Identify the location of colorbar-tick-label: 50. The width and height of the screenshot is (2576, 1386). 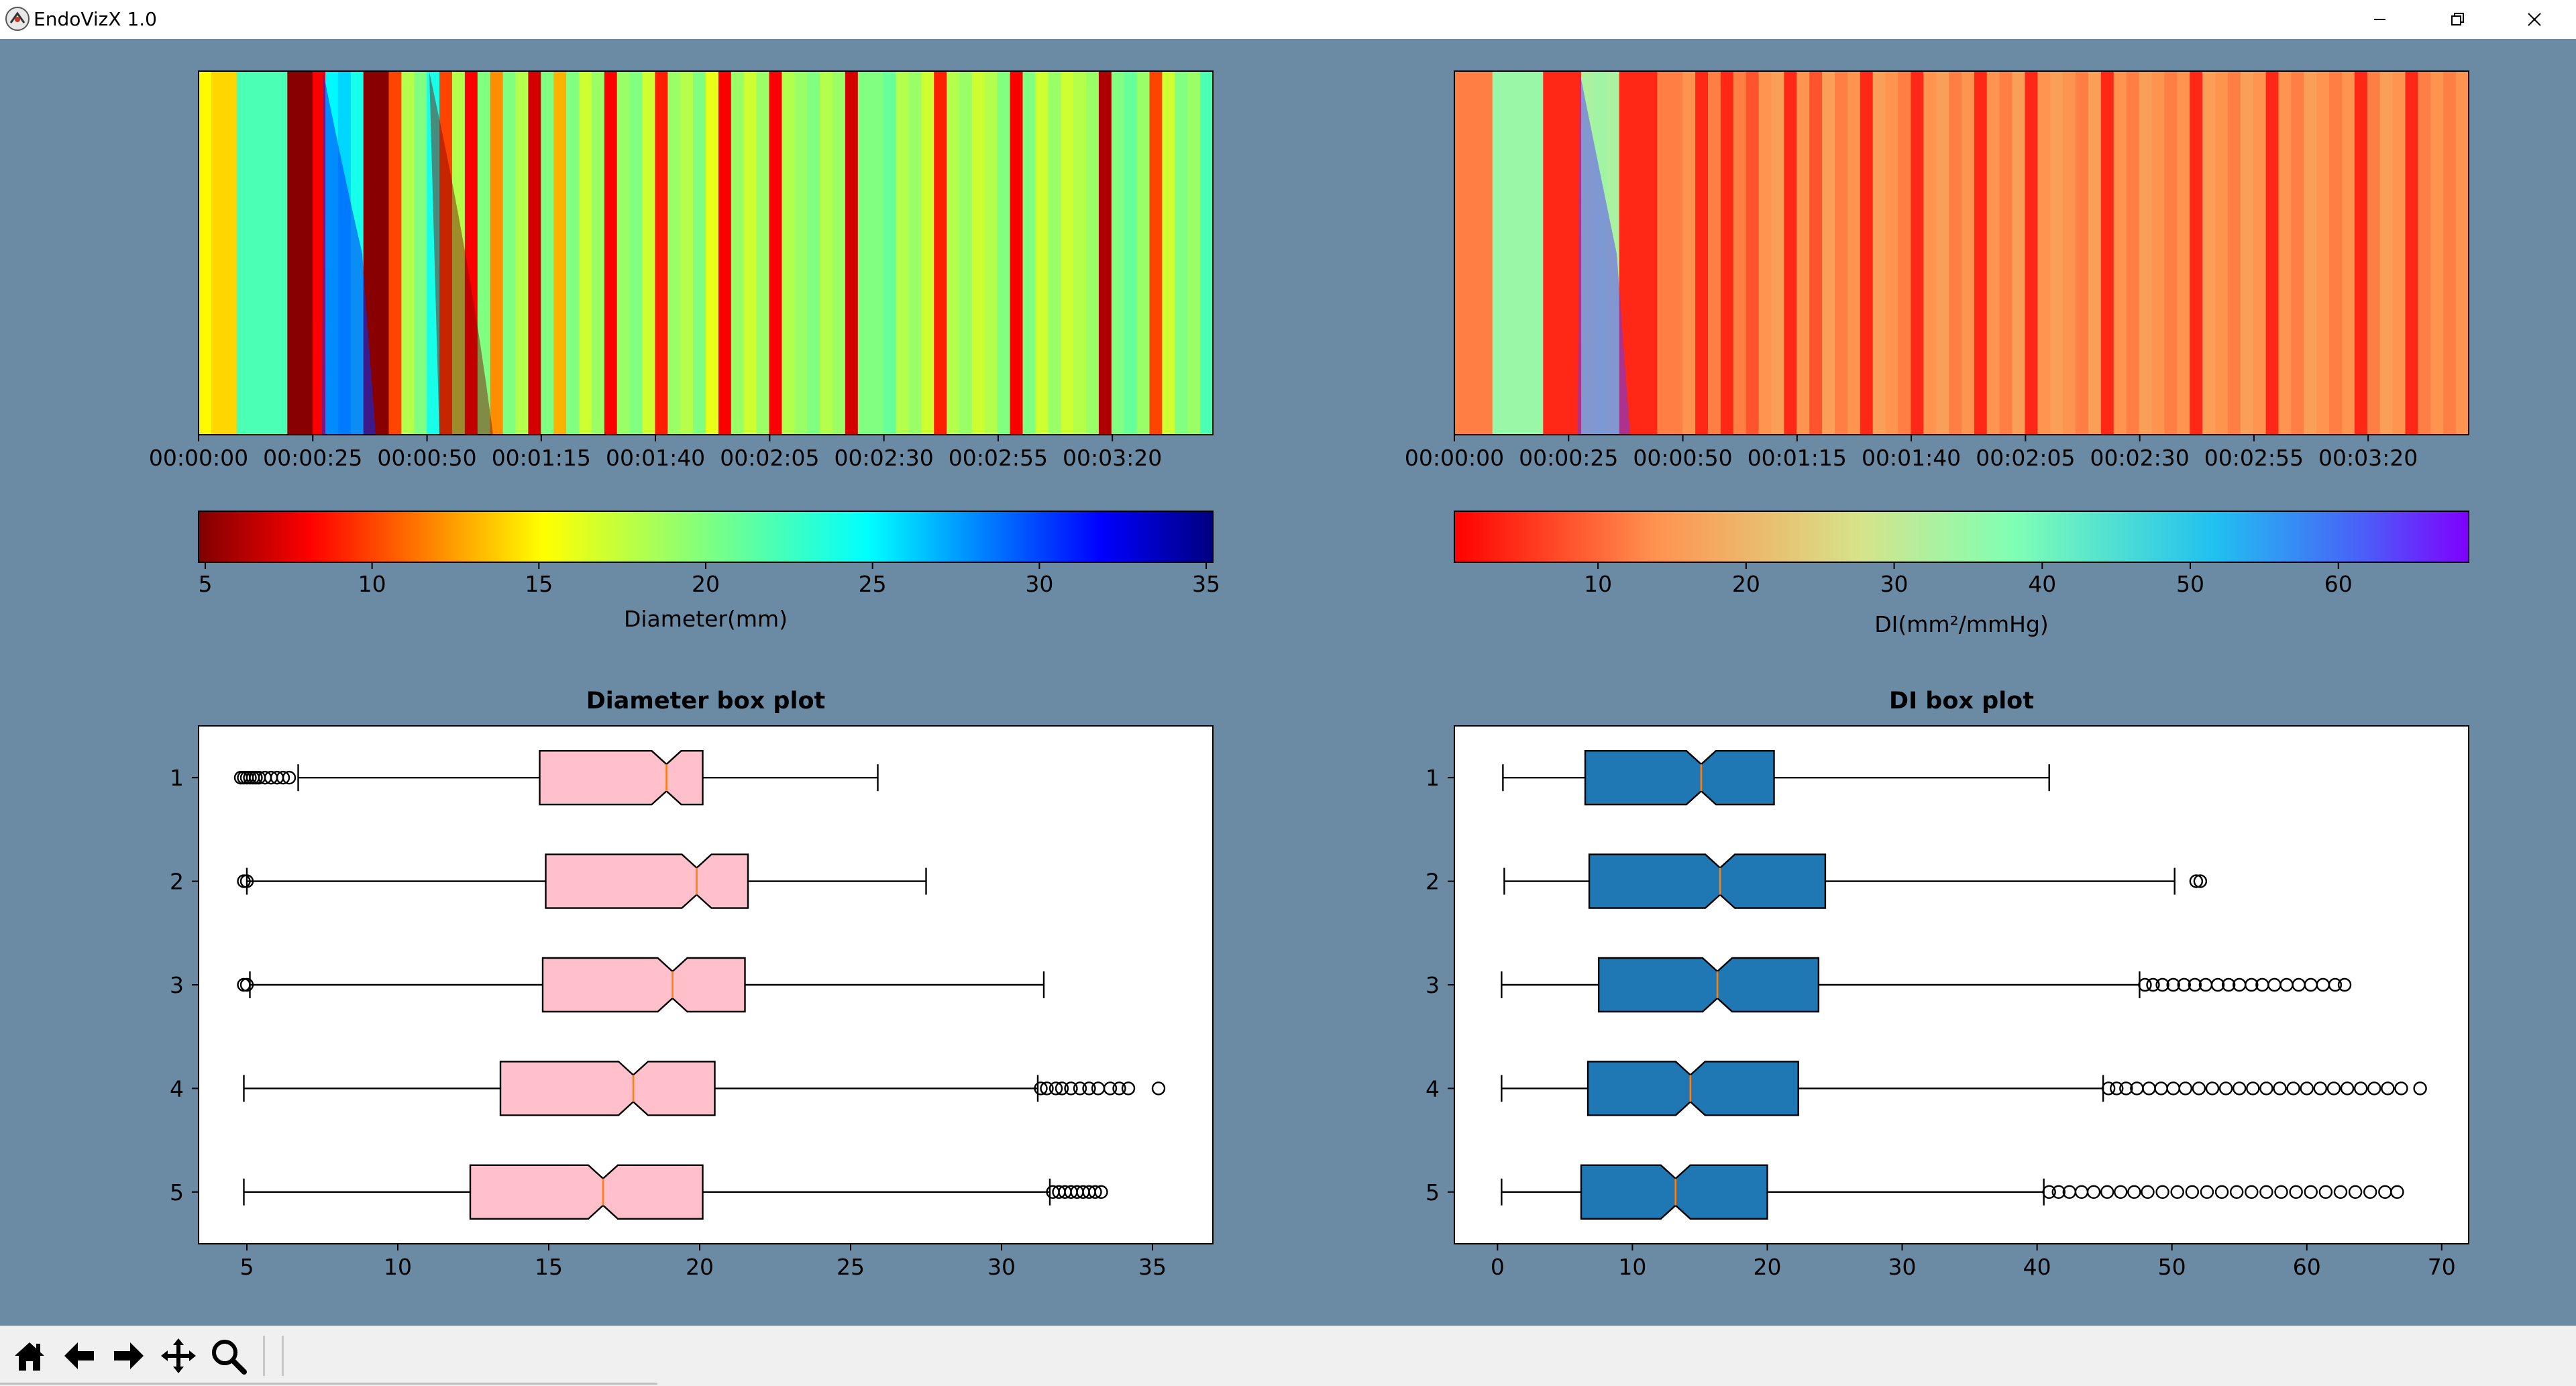
(2190, 584).